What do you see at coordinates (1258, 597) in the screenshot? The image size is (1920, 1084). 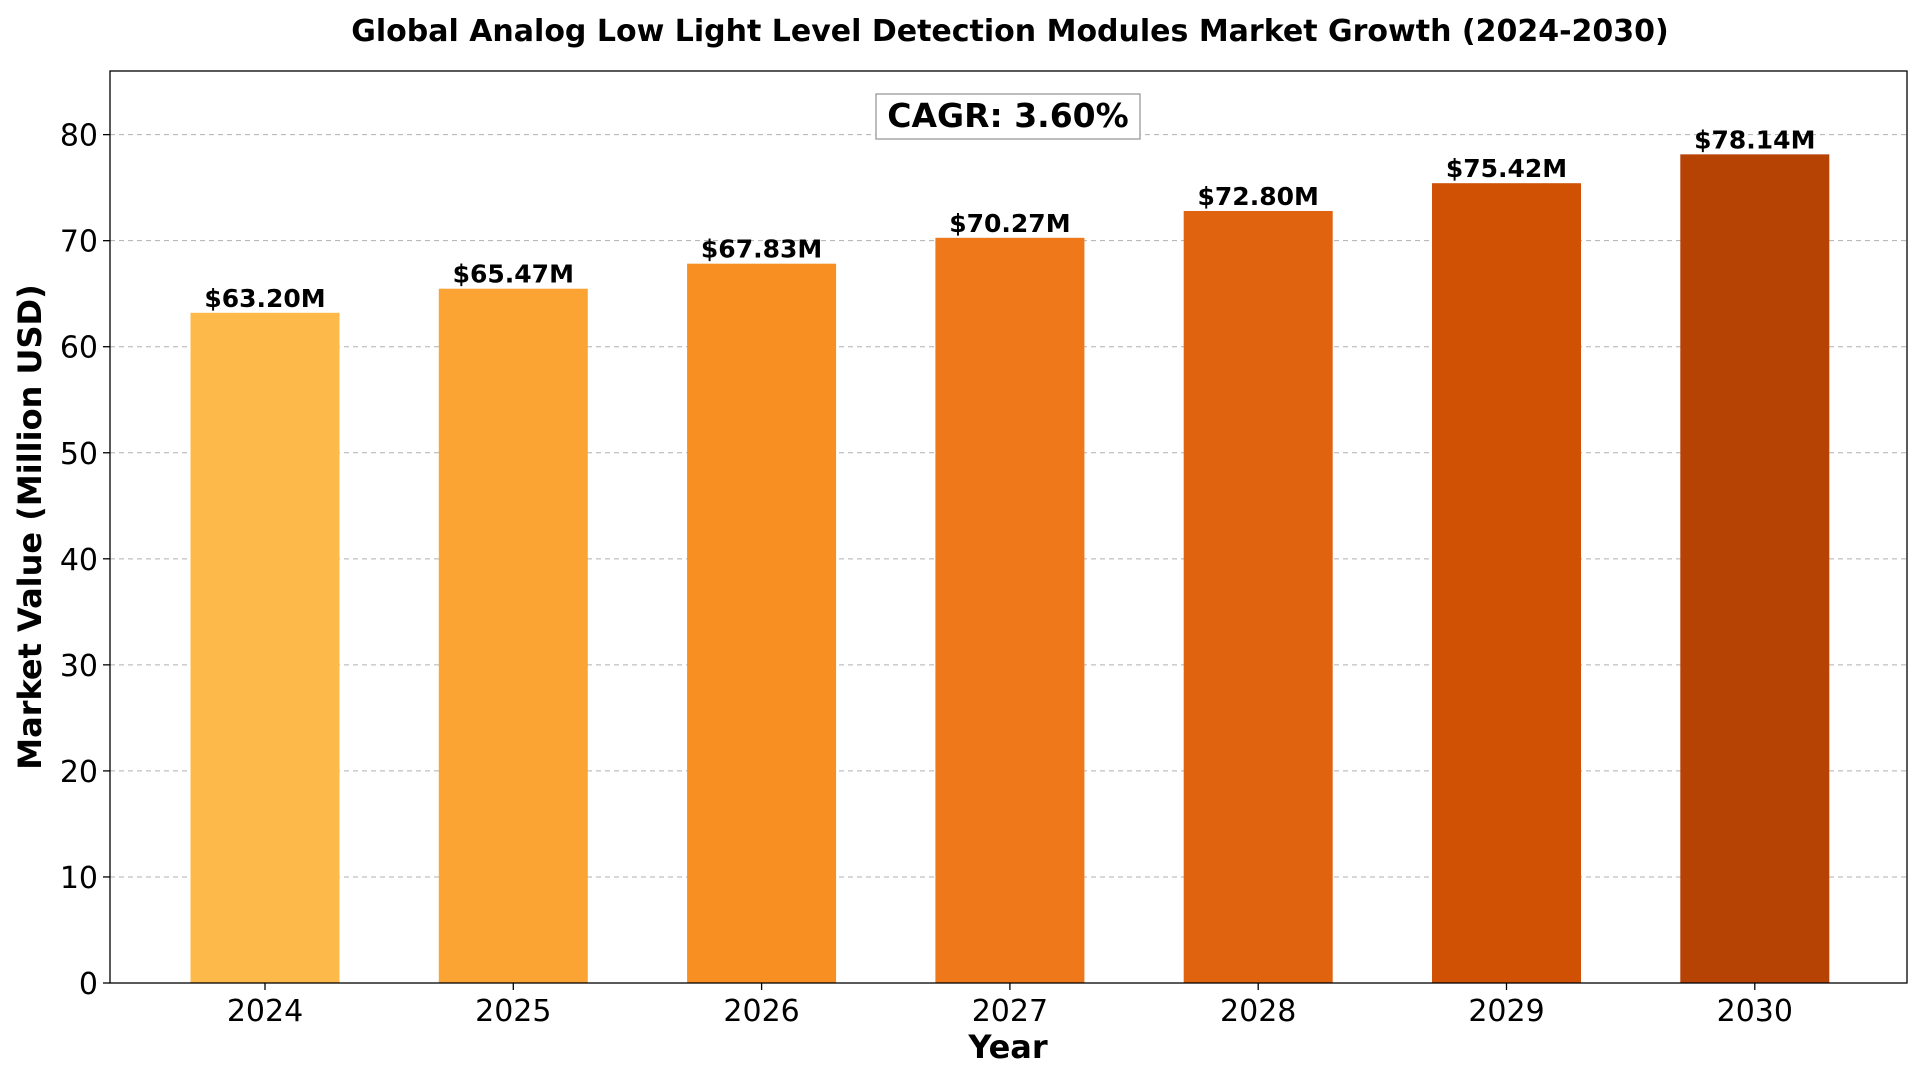 I see `bar-2028` at bounding box center [1258, 597].